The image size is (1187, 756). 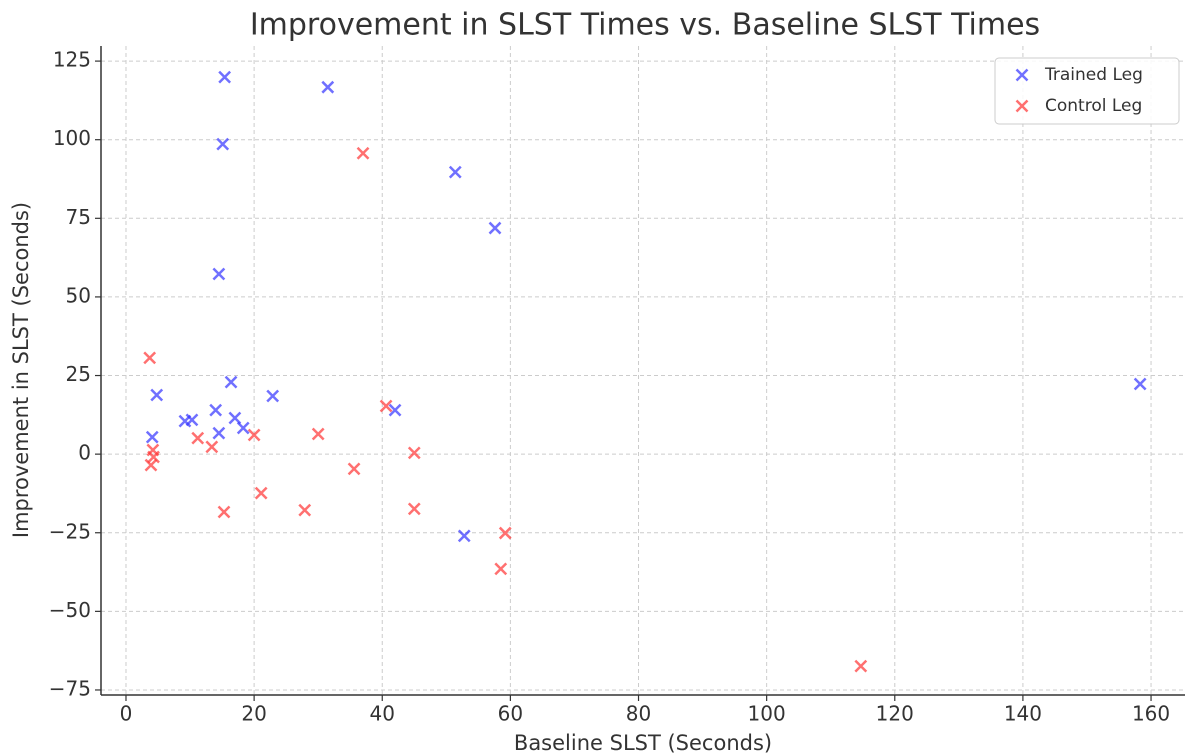 What do you see at coordinates (643, 743) in the screenshot?
I see `x-axis-label: Baseline SLST (Seconds)` at bounding box center [643, 743].